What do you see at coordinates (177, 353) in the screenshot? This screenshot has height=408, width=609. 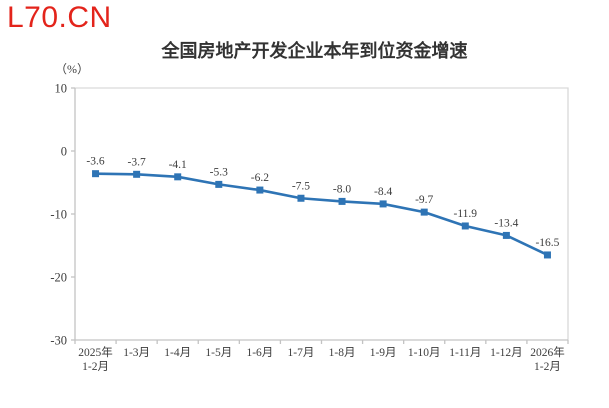 I see `x-axis-category-label: 1-4月` at bounding box center [177, 353].